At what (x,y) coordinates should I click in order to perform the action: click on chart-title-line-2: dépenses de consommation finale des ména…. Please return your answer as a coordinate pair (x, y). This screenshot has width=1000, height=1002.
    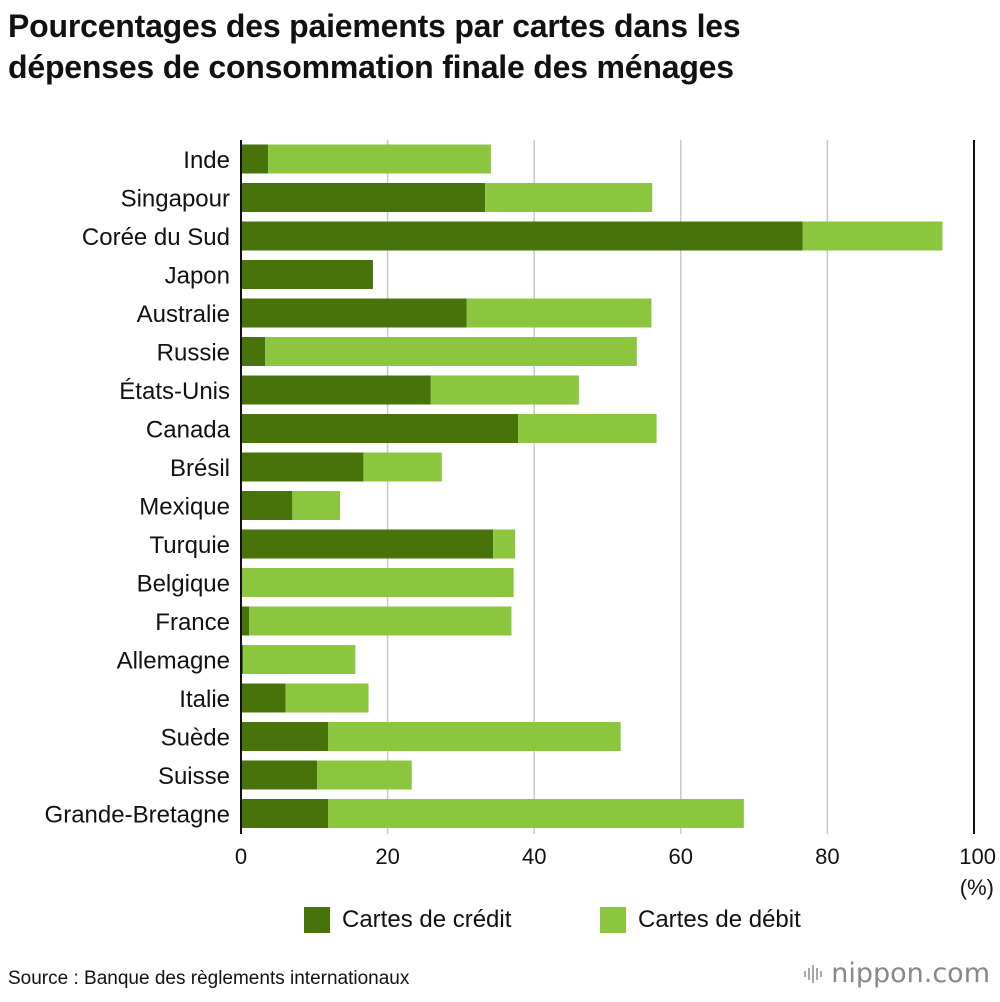
    Looking at the image, I should click on (371, 67).